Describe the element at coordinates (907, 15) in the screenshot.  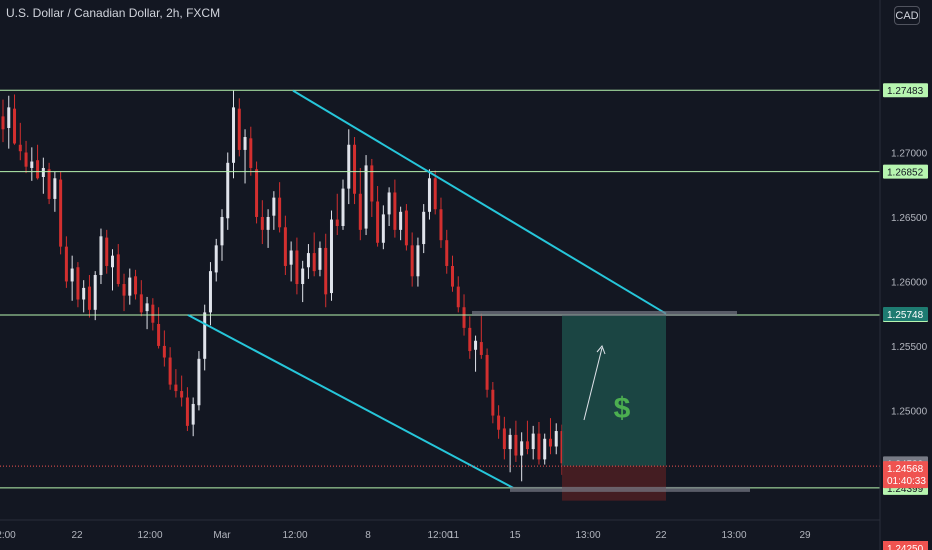
I see `currency-button: CAD` at that location.